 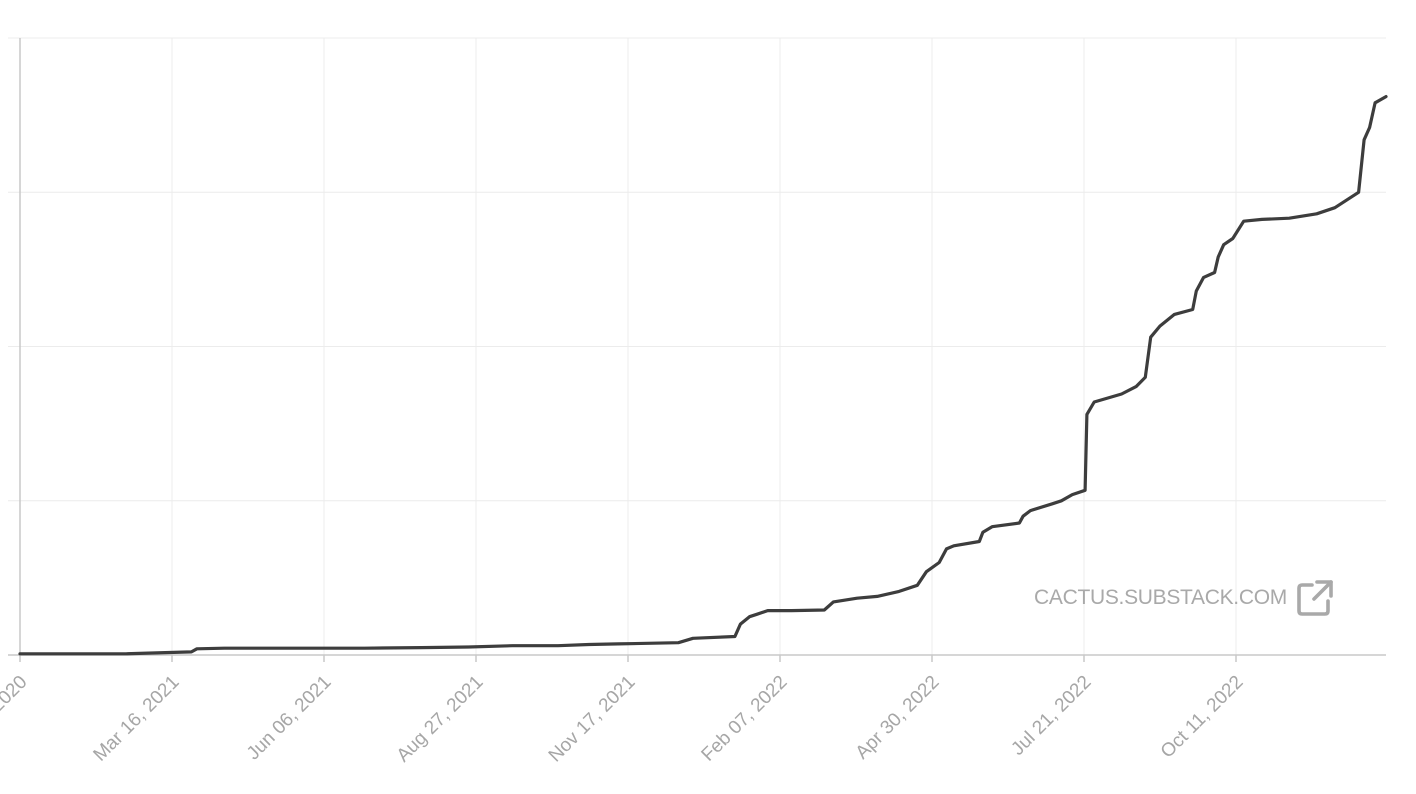 What do you see at coordinates (592, 719) in the screenshot?
I see `x-tick-label: Nov 17, 2021` at bounding box center [592, 719].